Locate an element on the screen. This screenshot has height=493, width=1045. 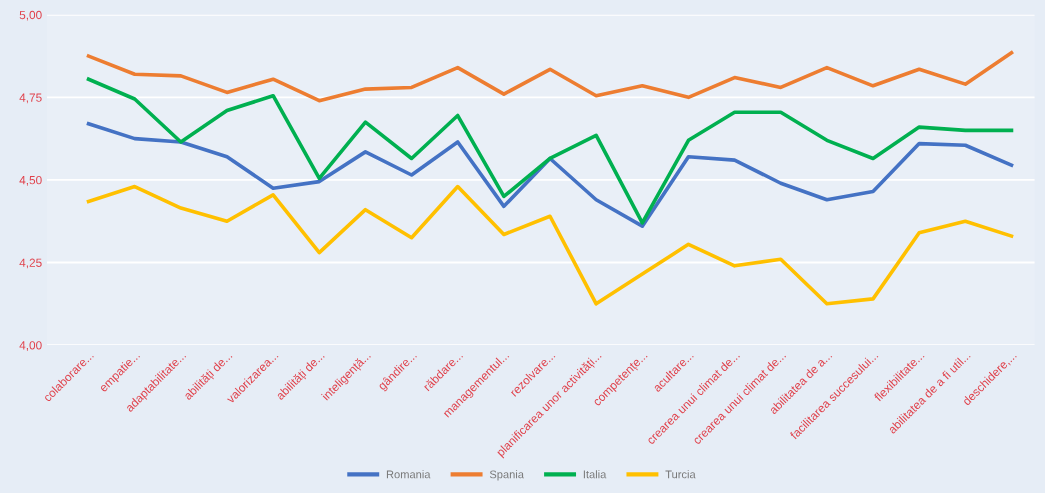
y-tick-label: 5,00 is located at coordinates (30, 15).